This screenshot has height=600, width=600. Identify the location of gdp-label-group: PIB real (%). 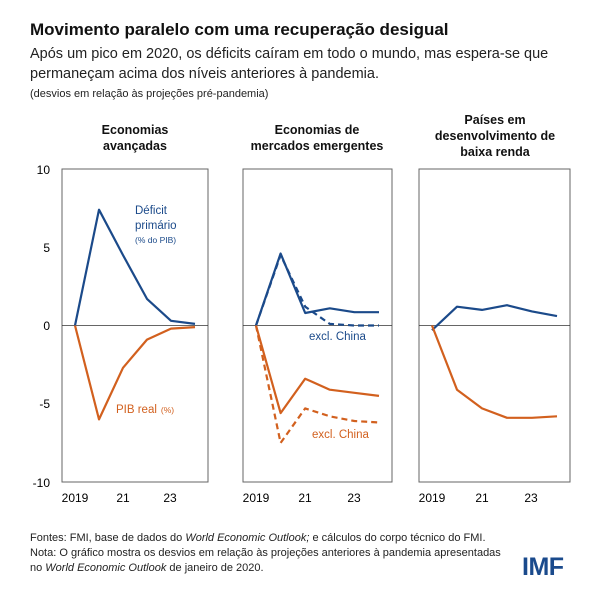
(145, 410).